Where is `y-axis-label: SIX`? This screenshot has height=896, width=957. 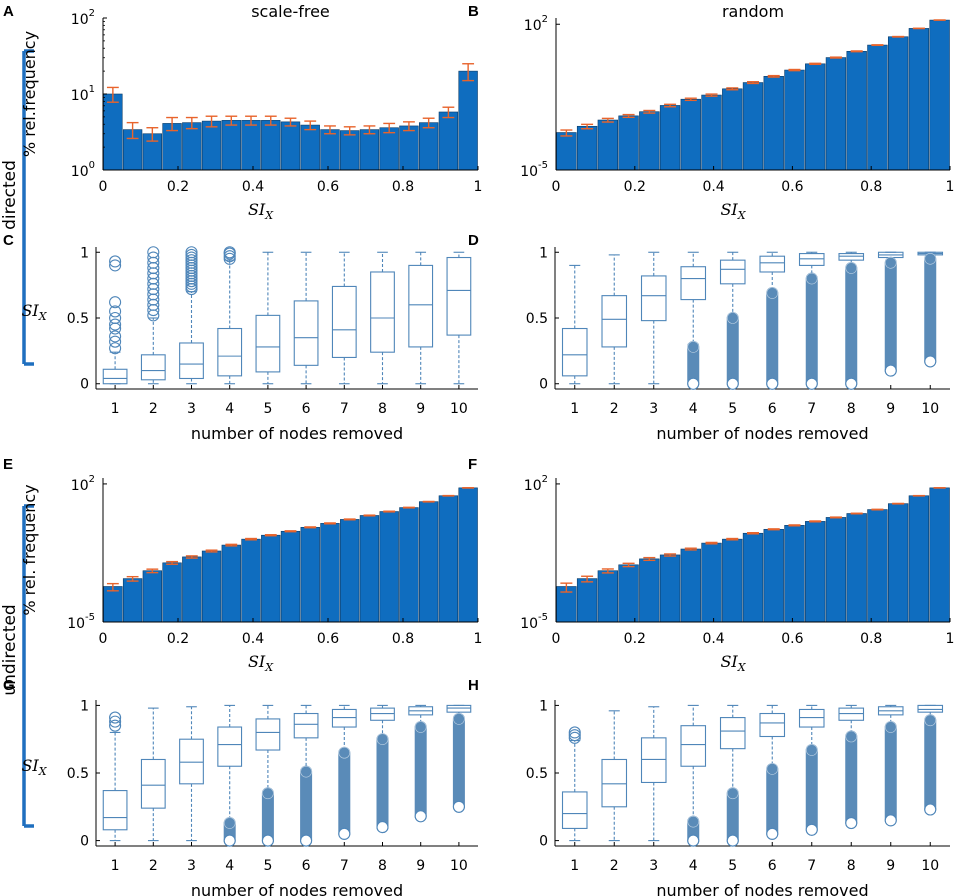 y-axis-label: SIX is located at coordinates (34, 767).